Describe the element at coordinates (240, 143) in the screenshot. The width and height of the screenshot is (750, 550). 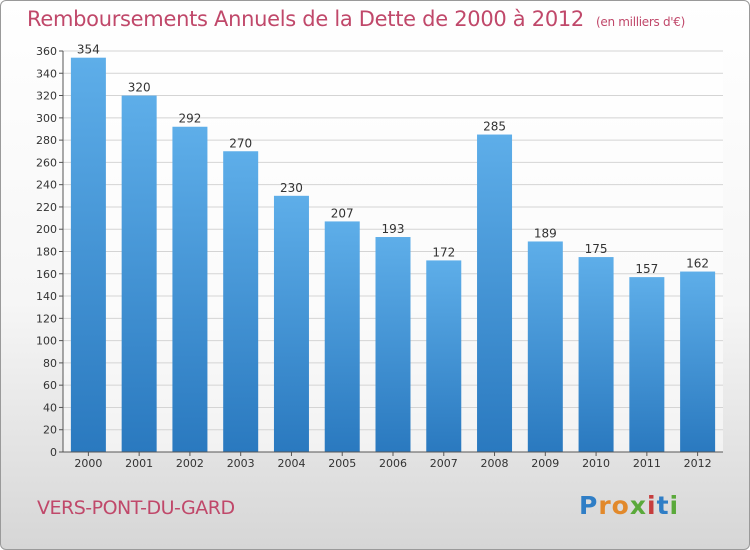
I see `data-label: 270` at that location.